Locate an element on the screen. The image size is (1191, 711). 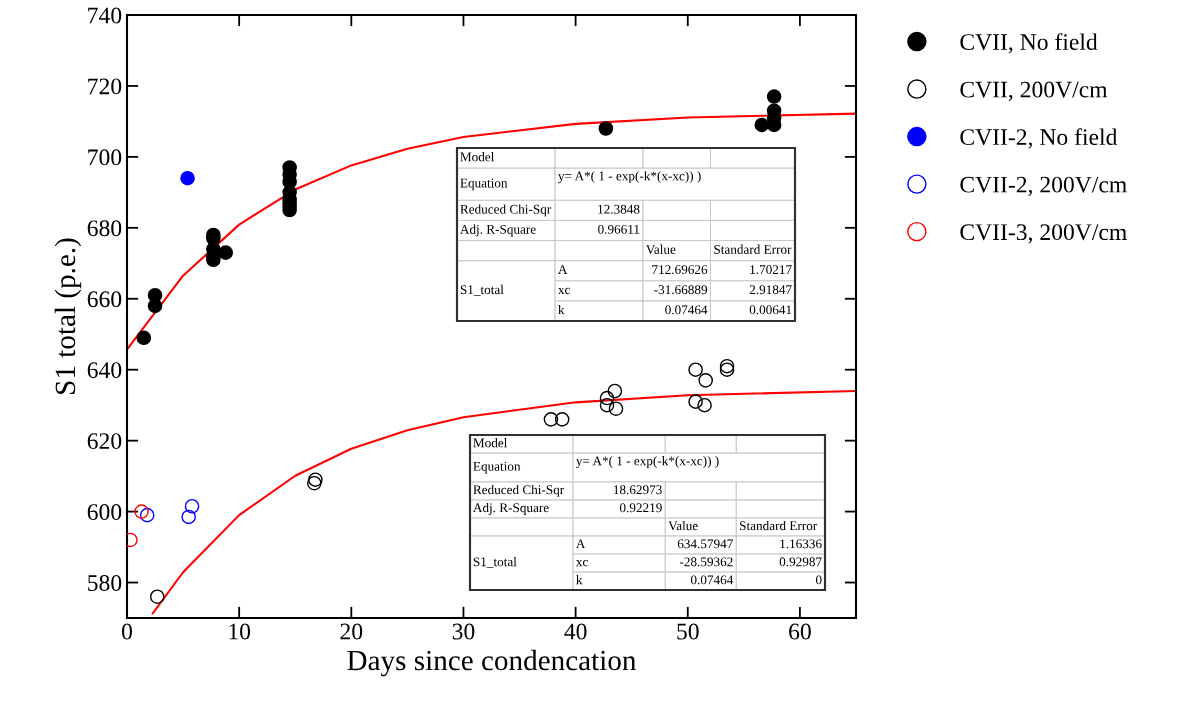
y-tick-label: 640 is located at coordinates (104, 370).